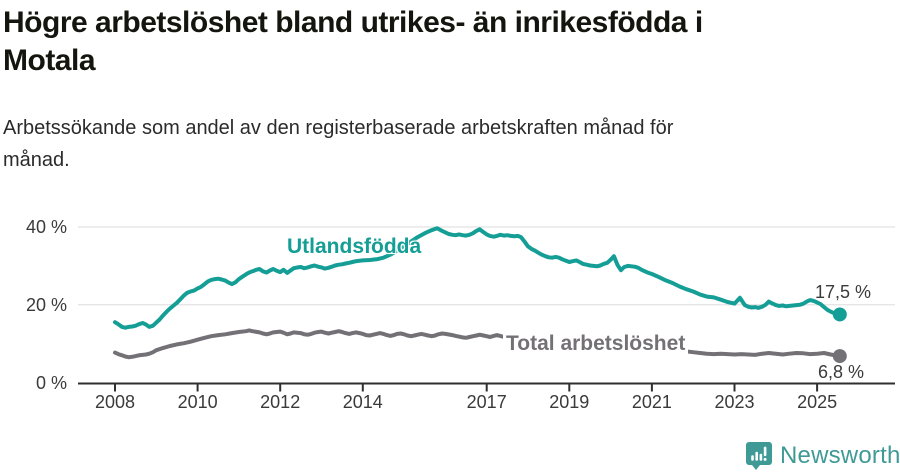 The height and width of the screenshot is (474, 900). Describe the element at coordinates (197, 402) in the screenshot. I see `x-axis-label-2010: 2010` at that location.